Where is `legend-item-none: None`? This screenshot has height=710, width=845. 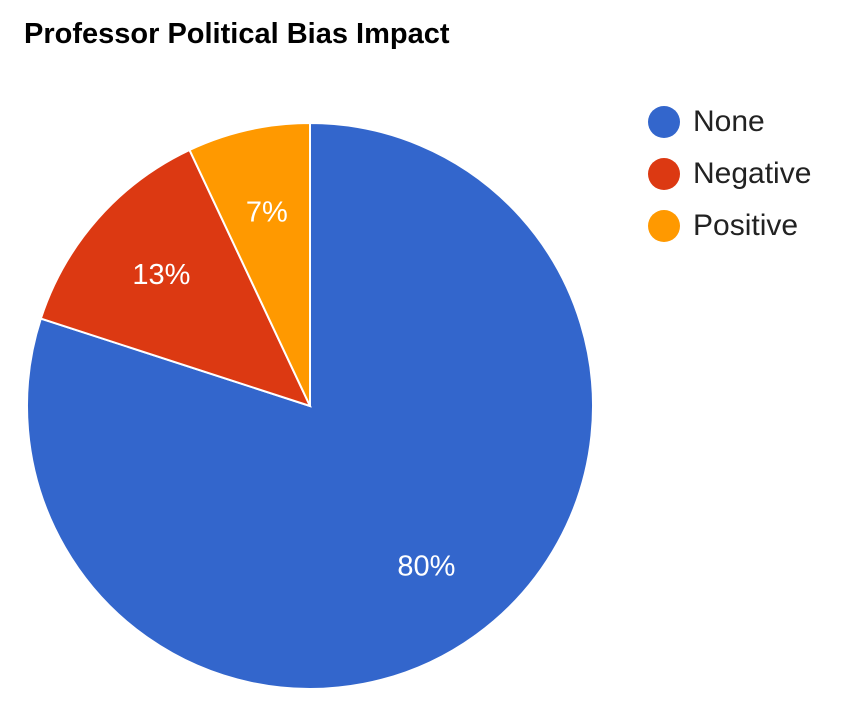 legend-item-none: None is located at coordinates (729, 122).